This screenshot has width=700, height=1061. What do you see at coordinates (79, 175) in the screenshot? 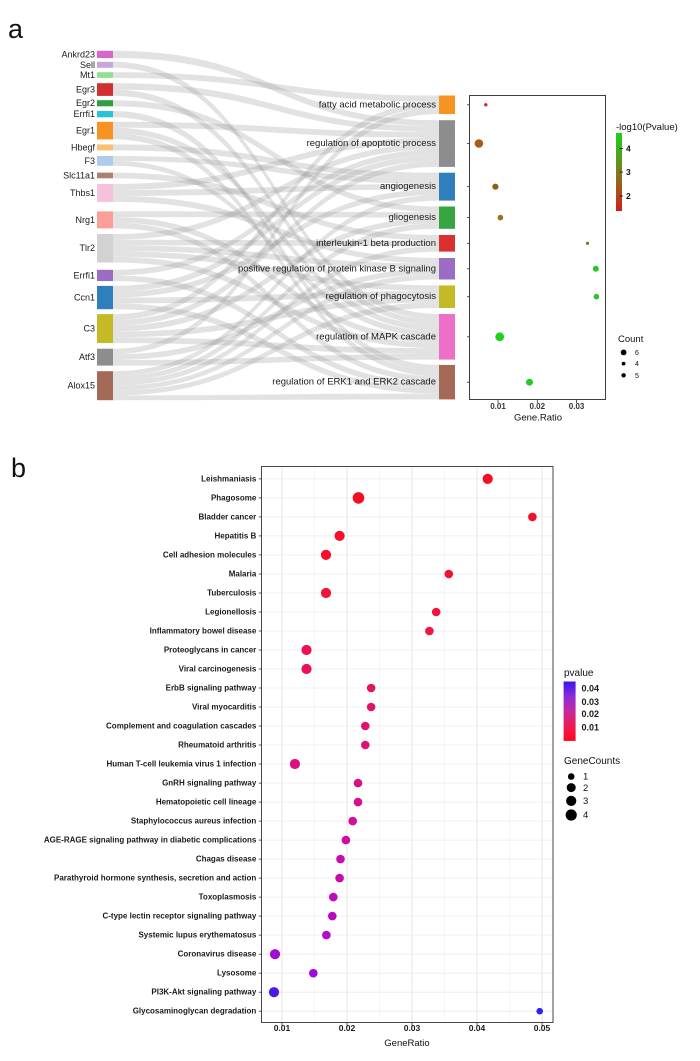
I see `svg-text: Slc11a1` at bounding box center [79, 175].